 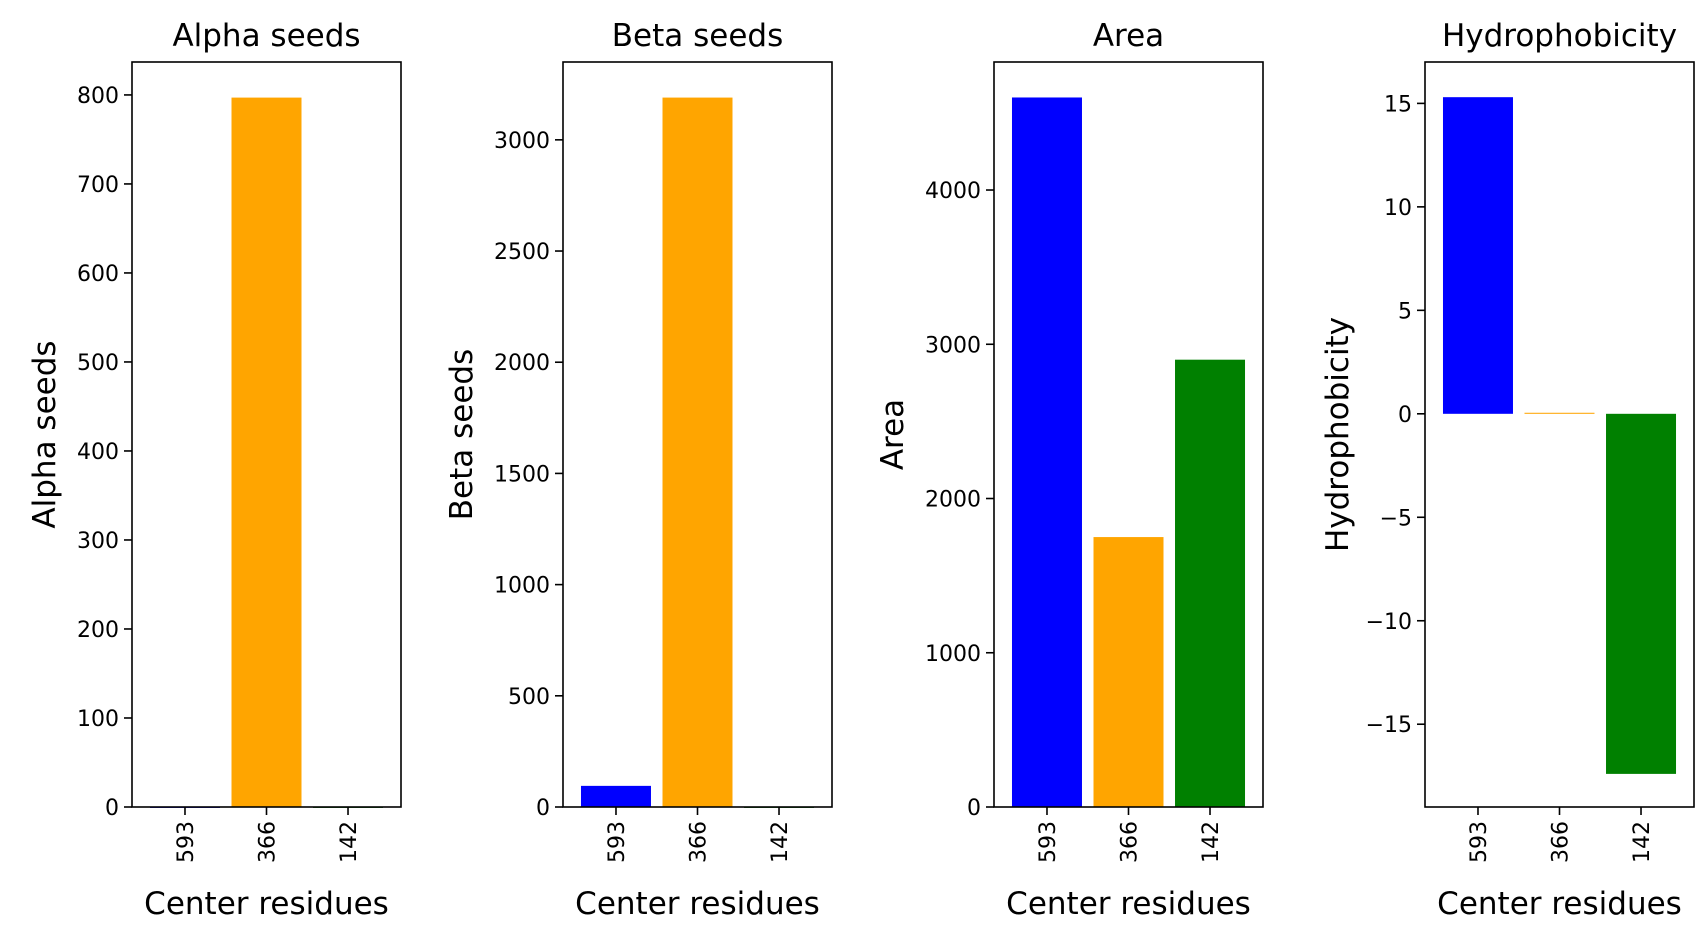 What do you see at coordinates (462, 434) in the screenshot?
I see `y-axis-label: Beta seeds` at bounding box center [462, 434].